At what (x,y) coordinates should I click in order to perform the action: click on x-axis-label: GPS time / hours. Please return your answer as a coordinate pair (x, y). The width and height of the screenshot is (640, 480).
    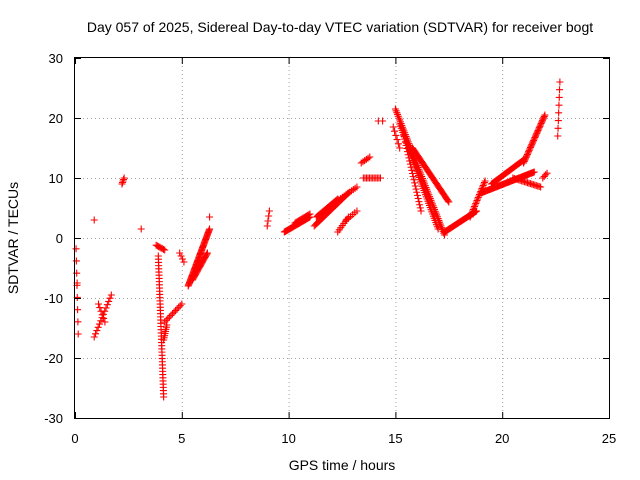
    Looking at the image, I should click on (342, 465).